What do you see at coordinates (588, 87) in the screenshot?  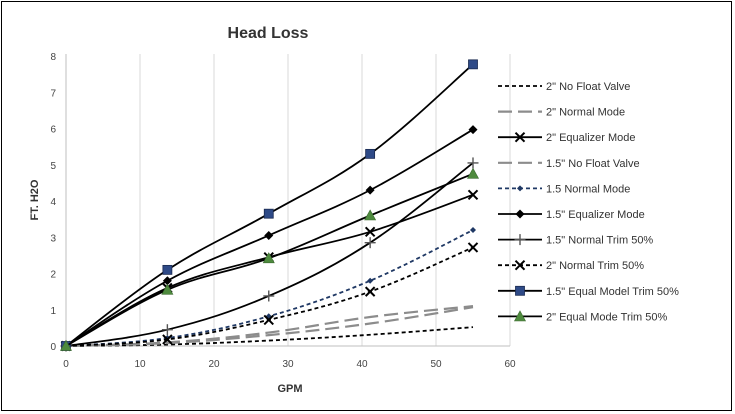 I see `legend-label: 2" No Float Valve` at bounding box center [588, 87].